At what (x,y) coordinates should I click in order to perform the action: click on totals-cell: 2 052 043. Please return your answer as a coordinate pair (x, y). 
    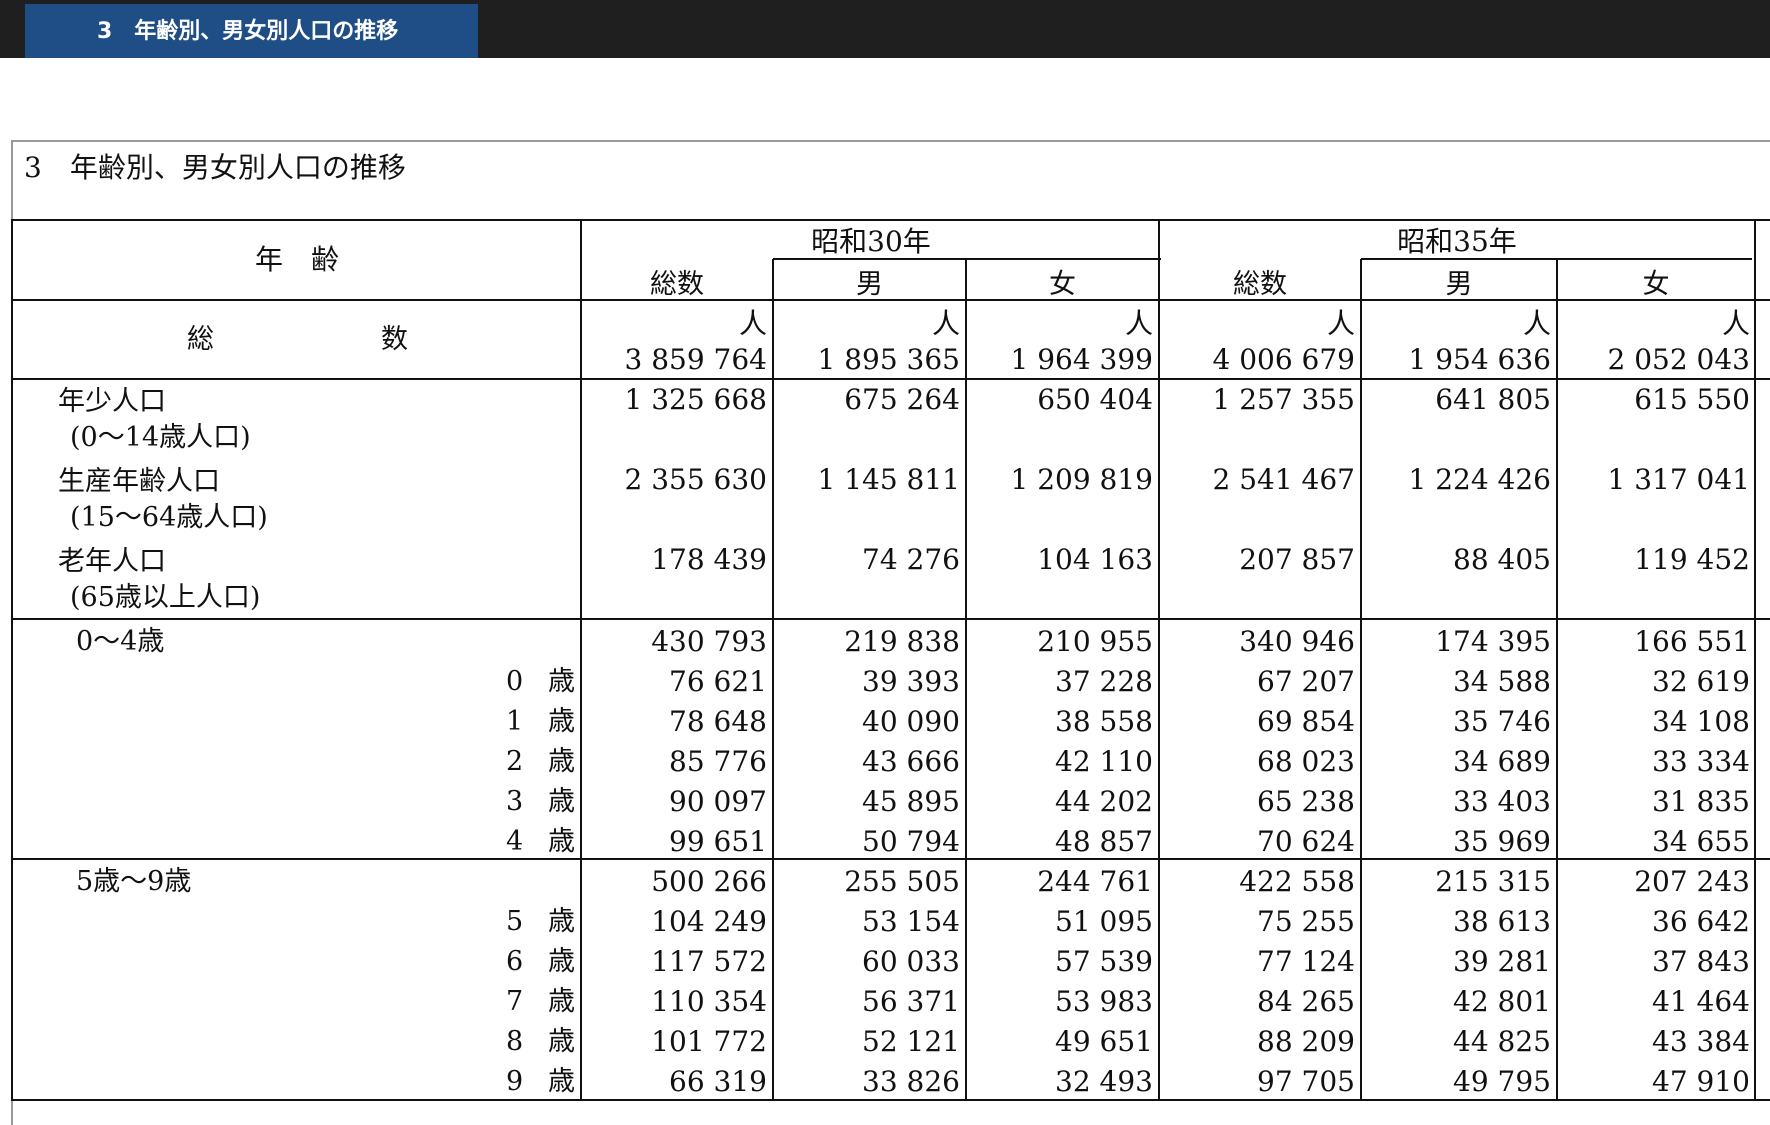
    Looking at the image, I should click on (1678, 359).